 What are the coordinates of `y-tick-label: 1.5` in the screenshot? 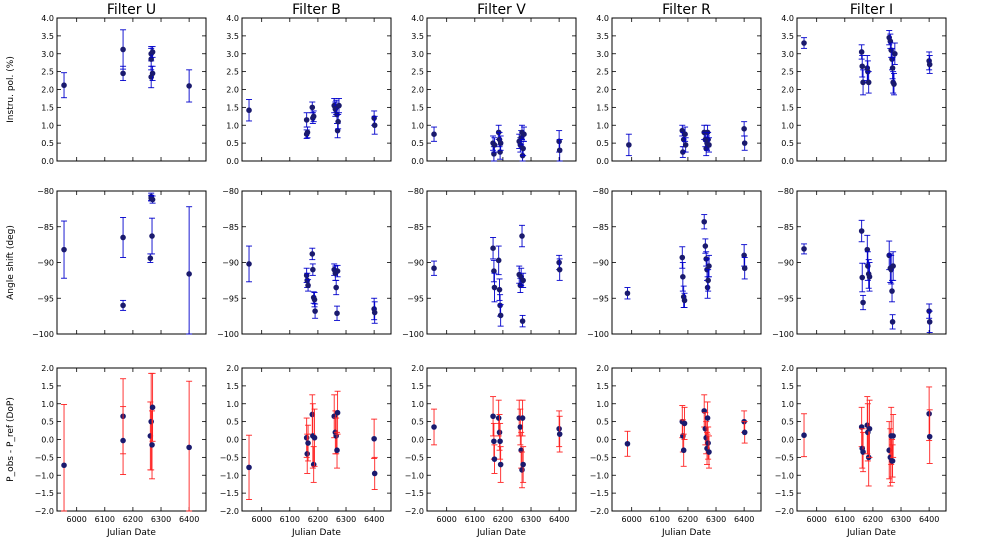 It's located at (417, 107).